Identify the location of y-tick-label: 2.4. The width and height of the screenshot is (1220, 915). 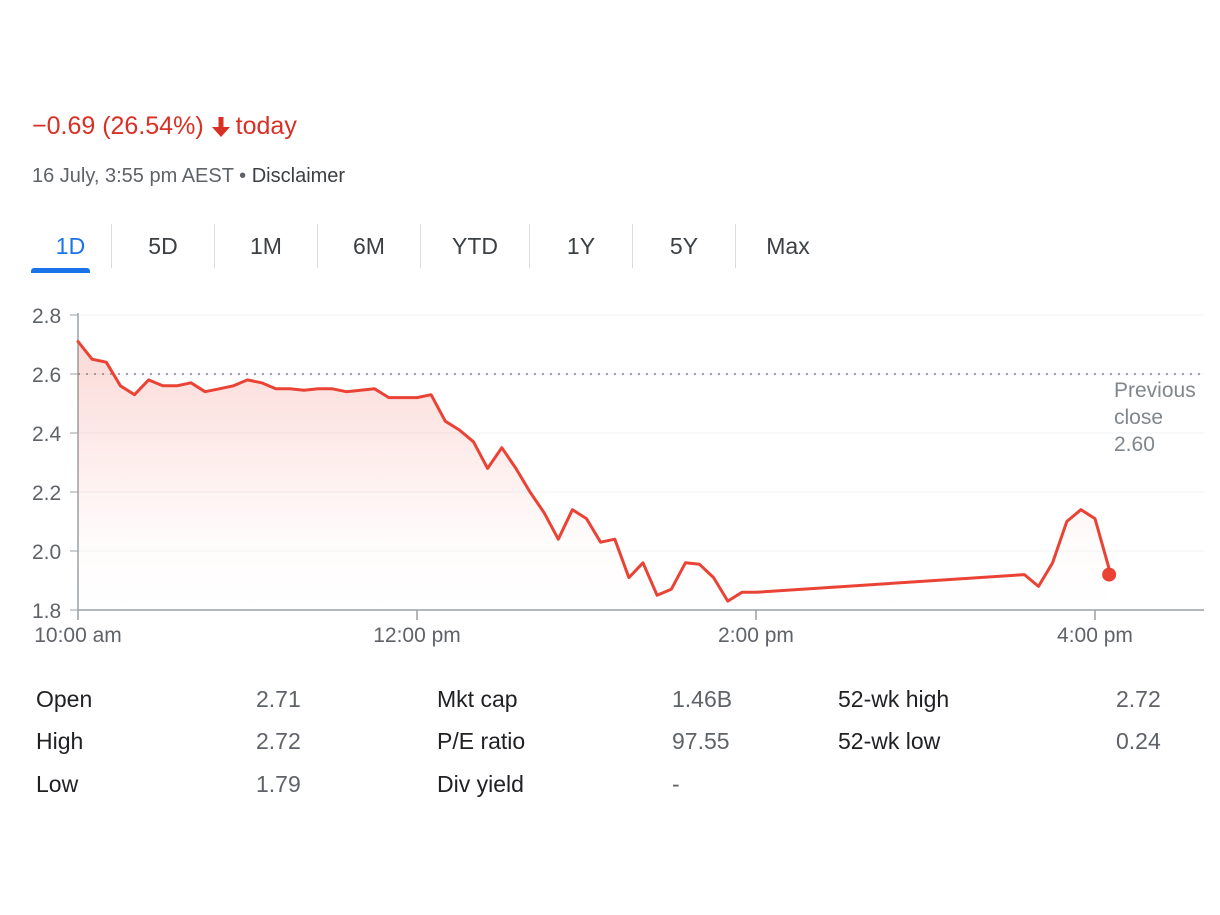
(47, 434).